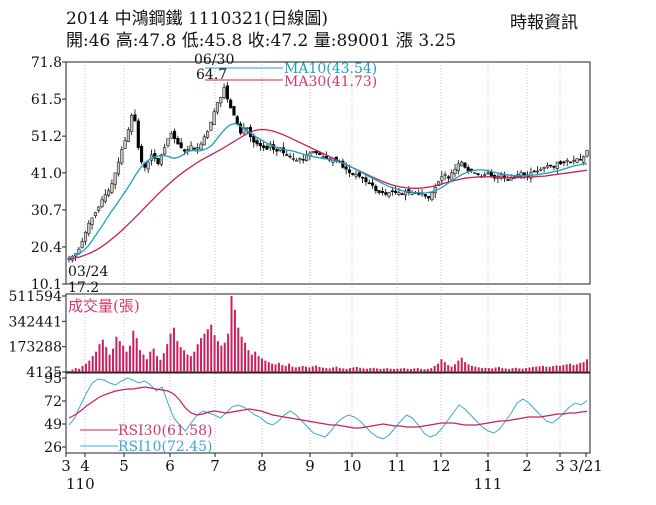 The height and width of the screenshot is (505, 656). Describe the element at coordinates (310, 466) in the screenshot. I see `x-tick-label: 9` at that location.